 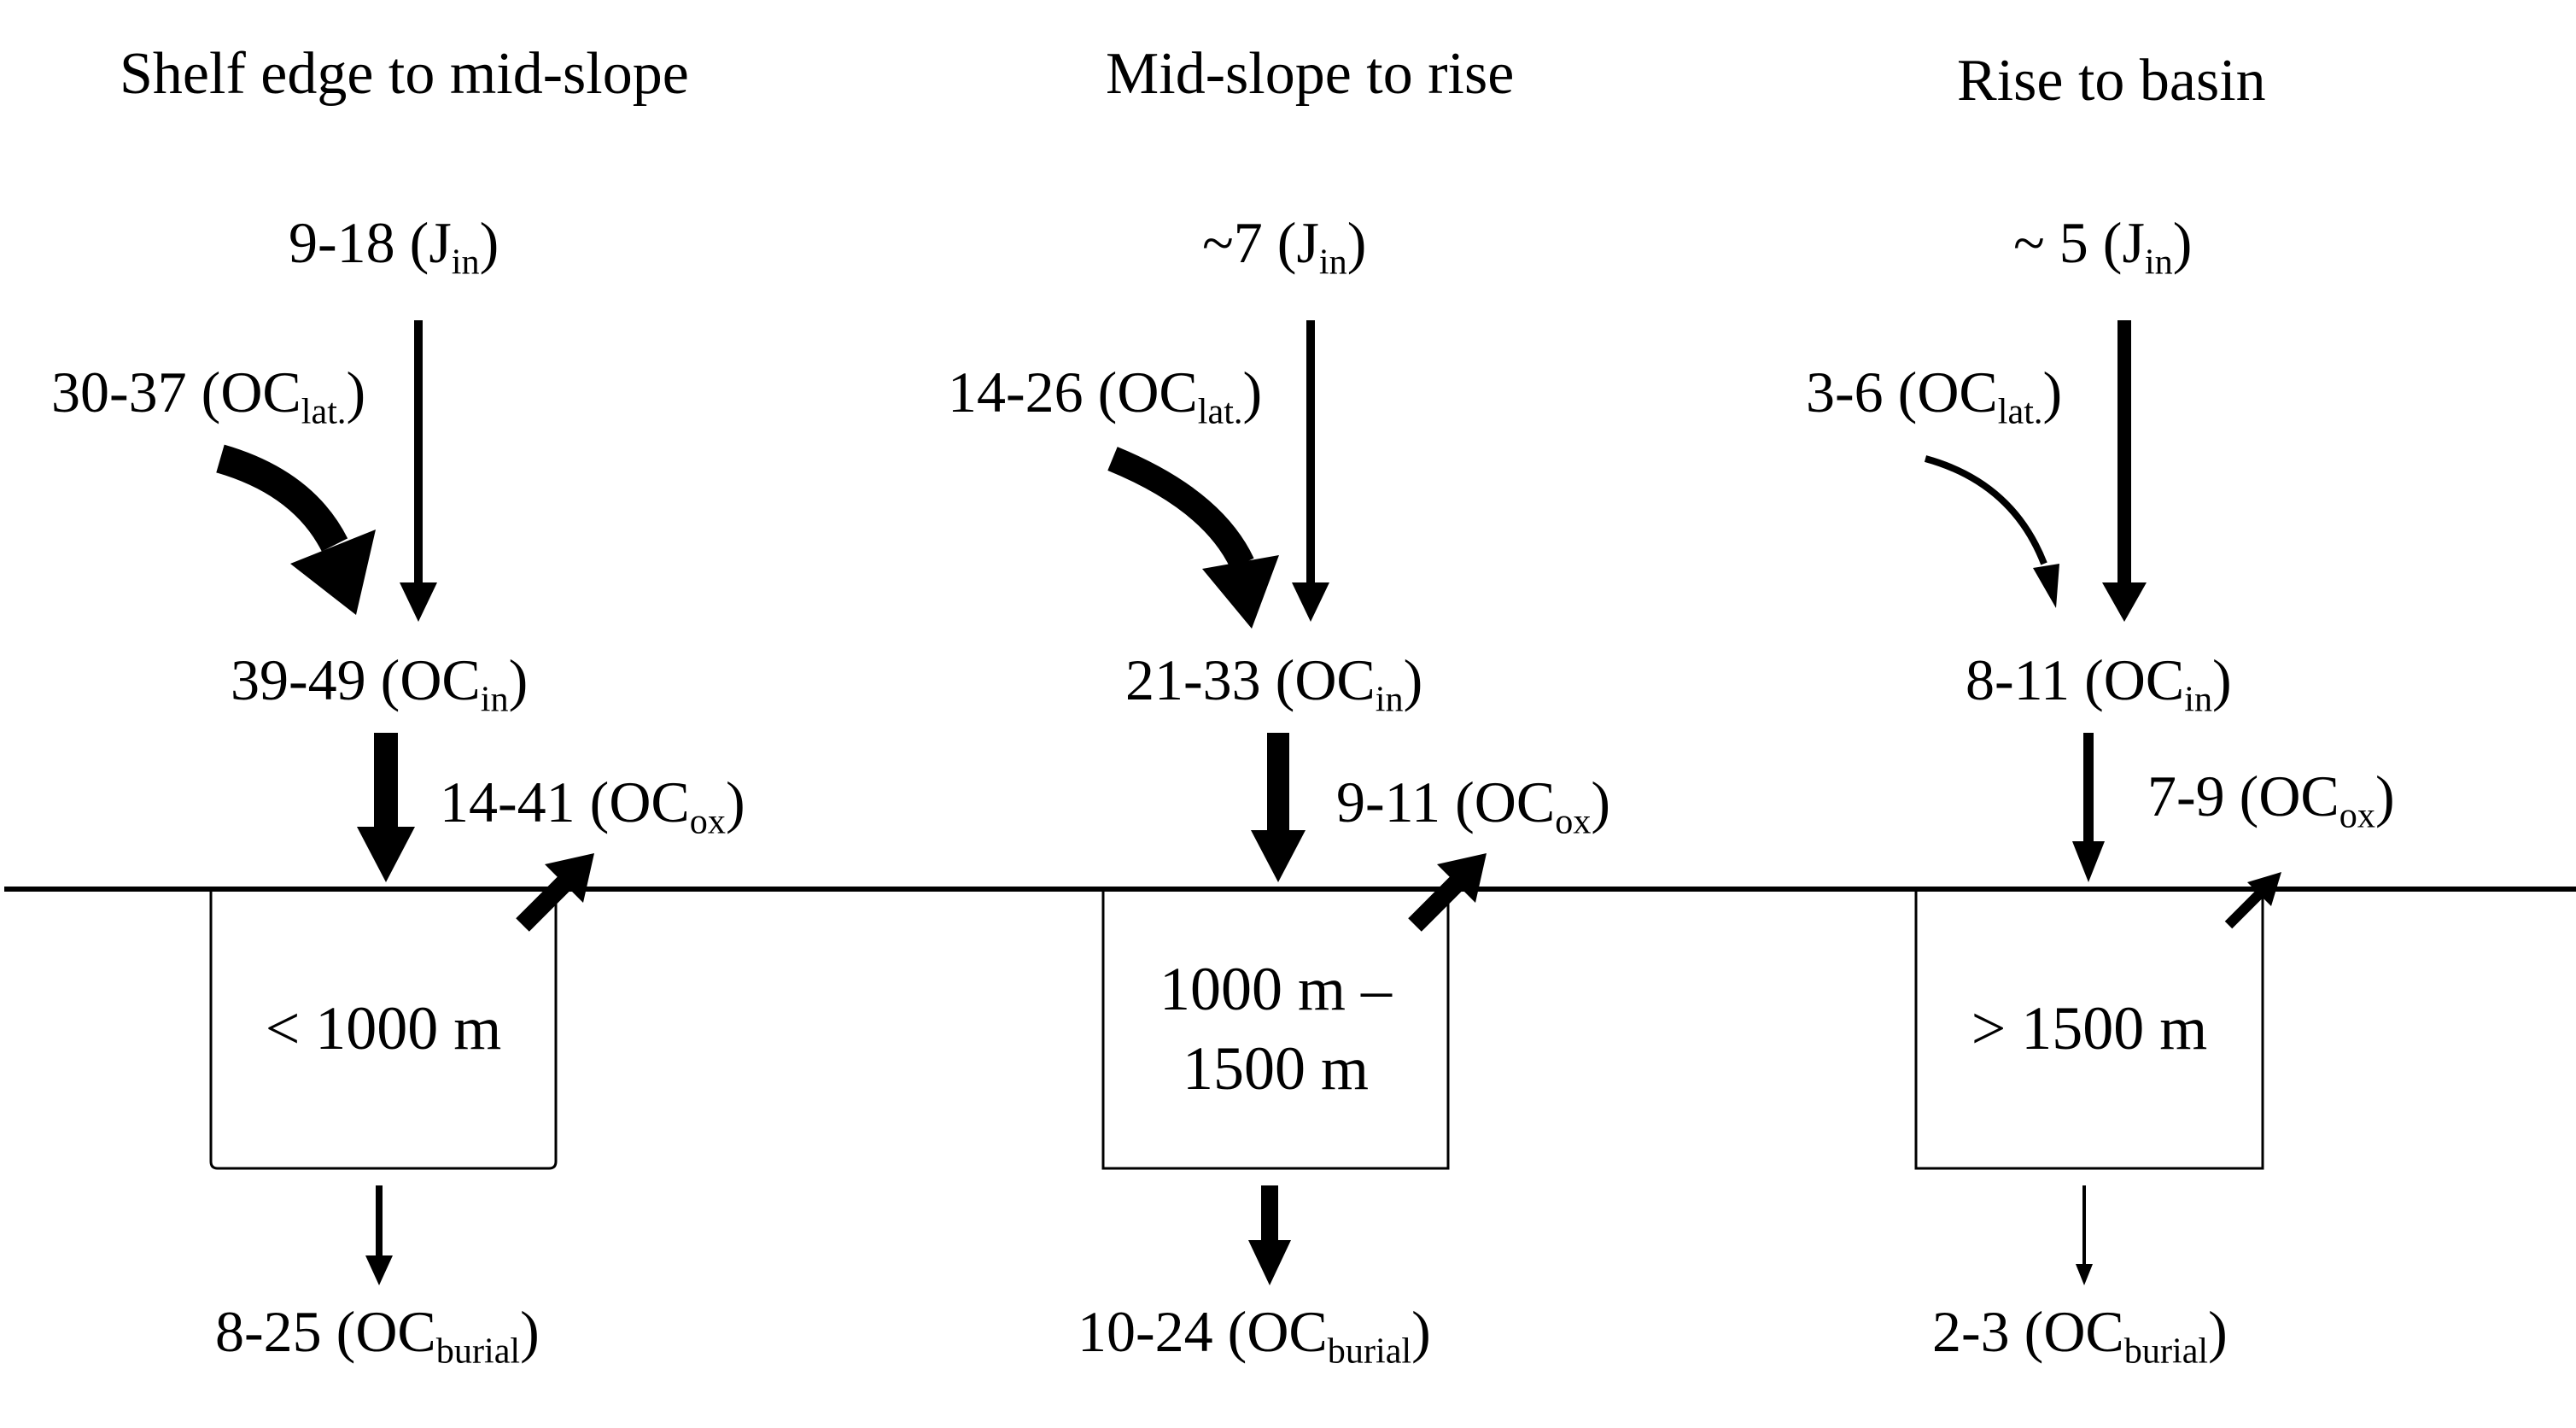 What do you see at coordinates (1473, 806) in the screenshot?
I see `oc-ox-label-2: 9-11 (OCox)` at bounding box center [1473, 806].